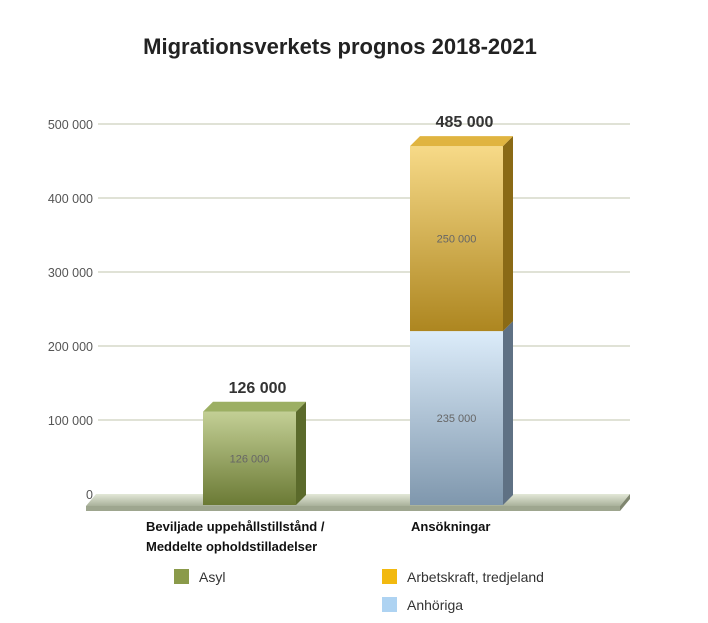 The image size is (708, 623). What do you see at coordinates (625, 502) in the screenshot?
I see `floor-side` at bounding box center [625, 502].